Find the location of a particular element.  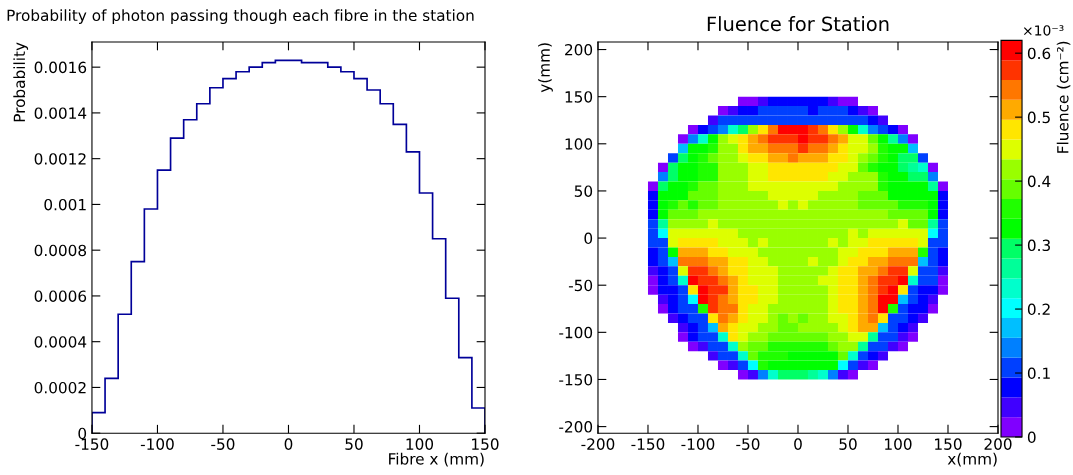

y-axis-title: y(mm) is located at coordinates (545, 68).